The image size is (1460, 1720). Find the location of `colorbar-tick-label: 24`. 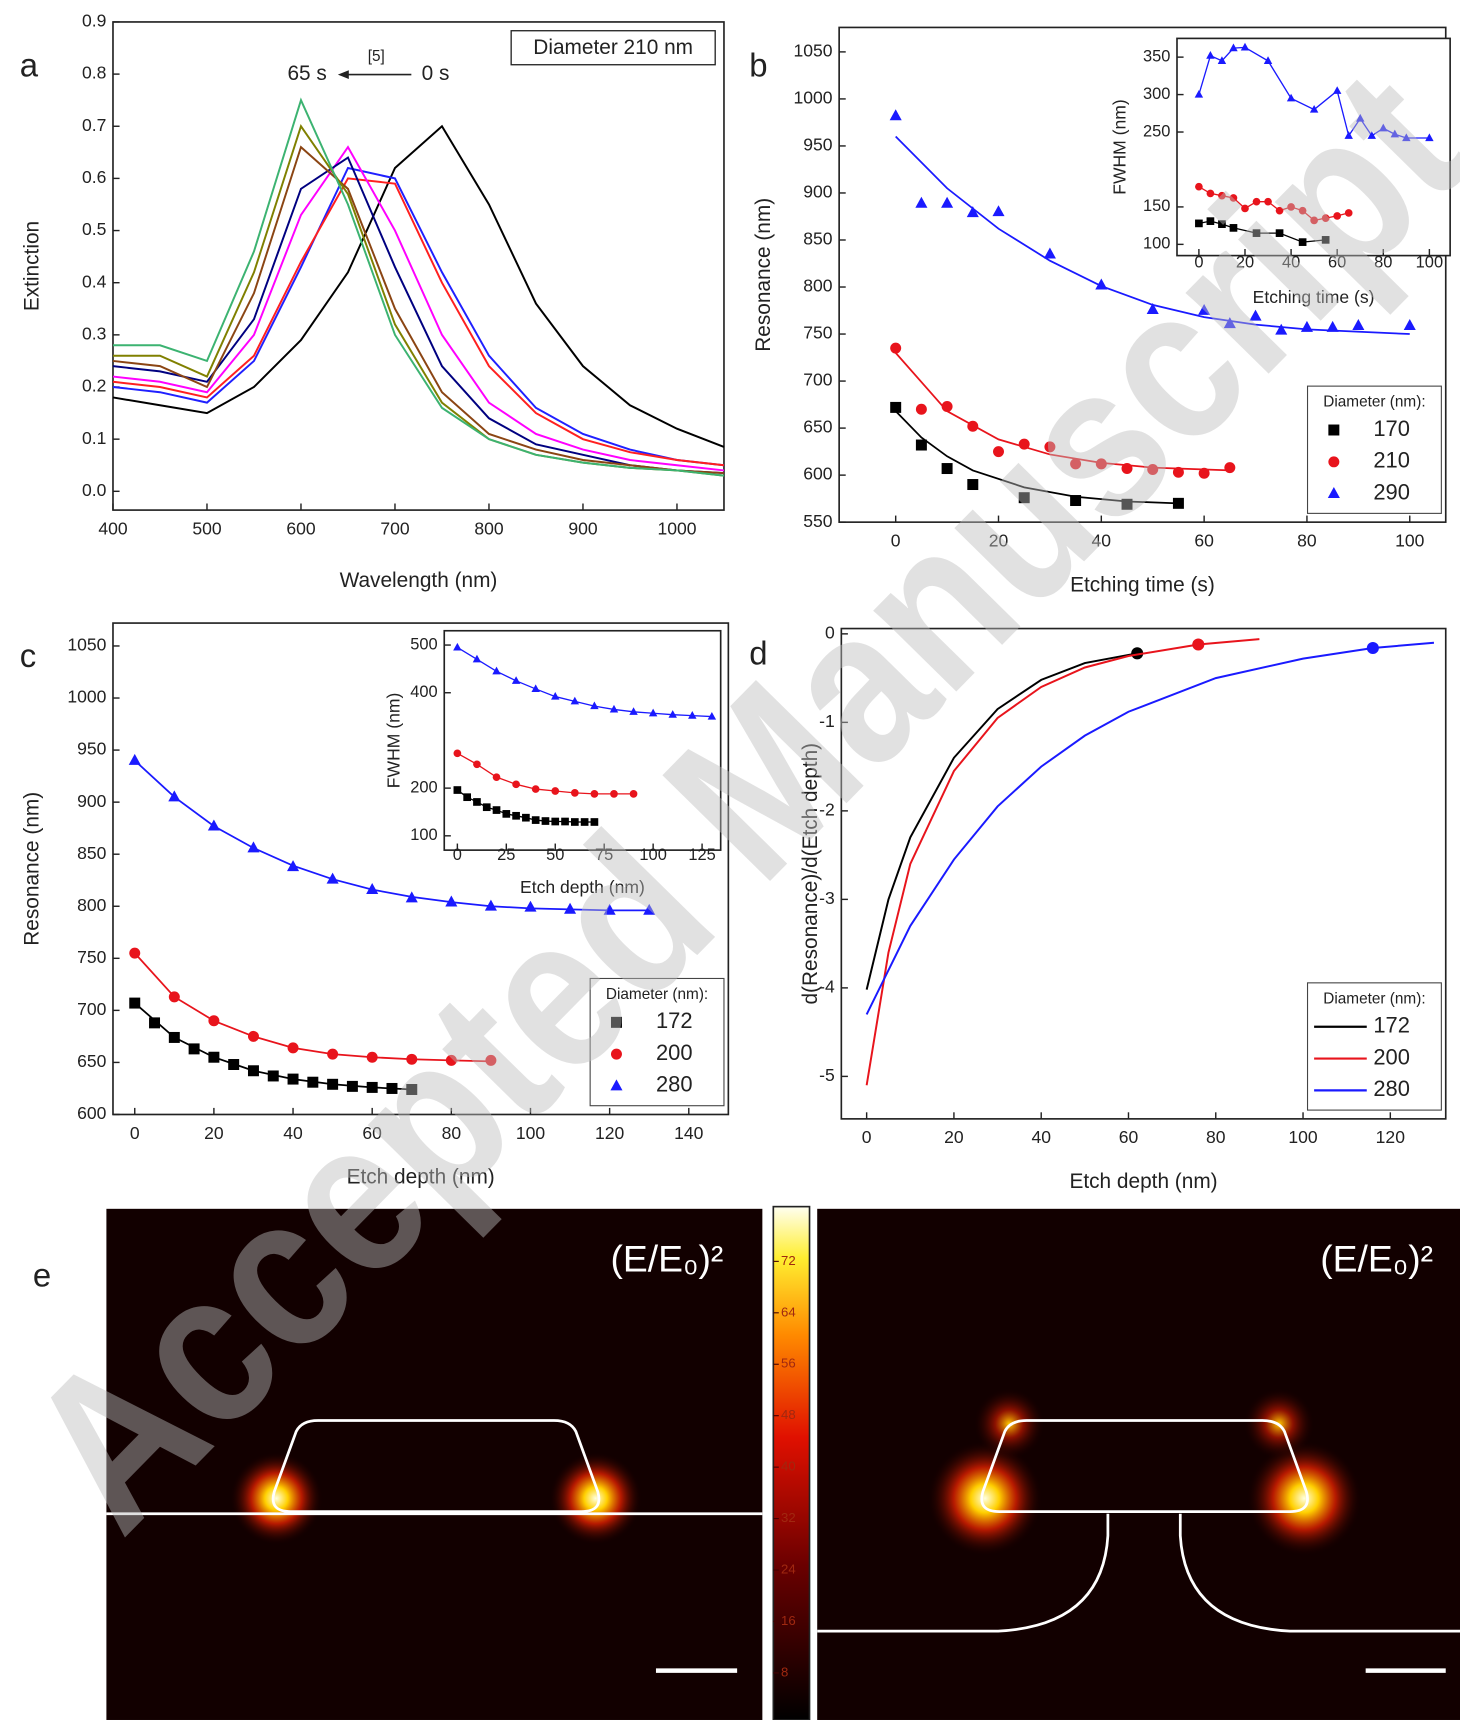

colorbar-tick-label: 24 is located at coordinates (788, 1569).